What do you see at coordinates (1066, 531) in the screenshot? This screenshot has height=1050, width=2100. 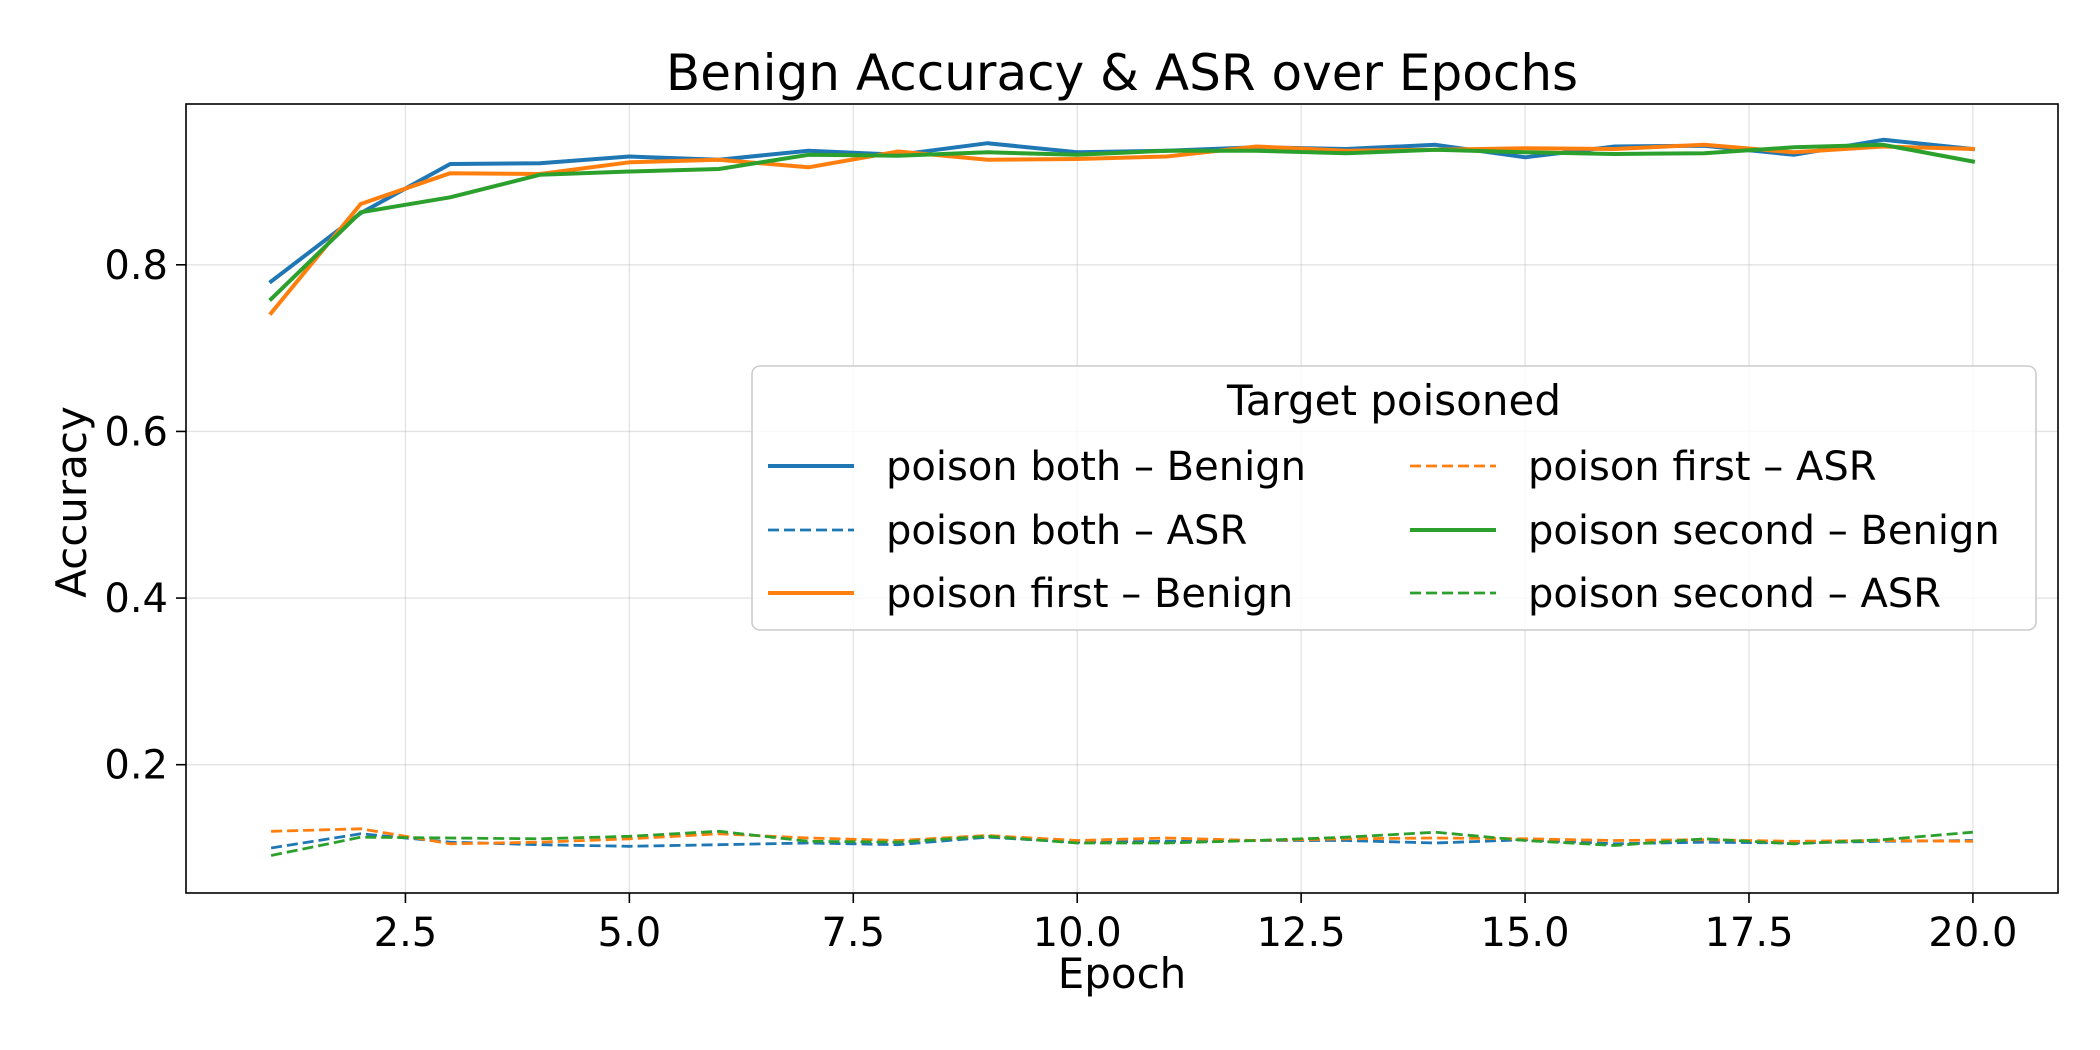 I see `legend-label: poison both – ASR` at bounding box center [1066, 531].